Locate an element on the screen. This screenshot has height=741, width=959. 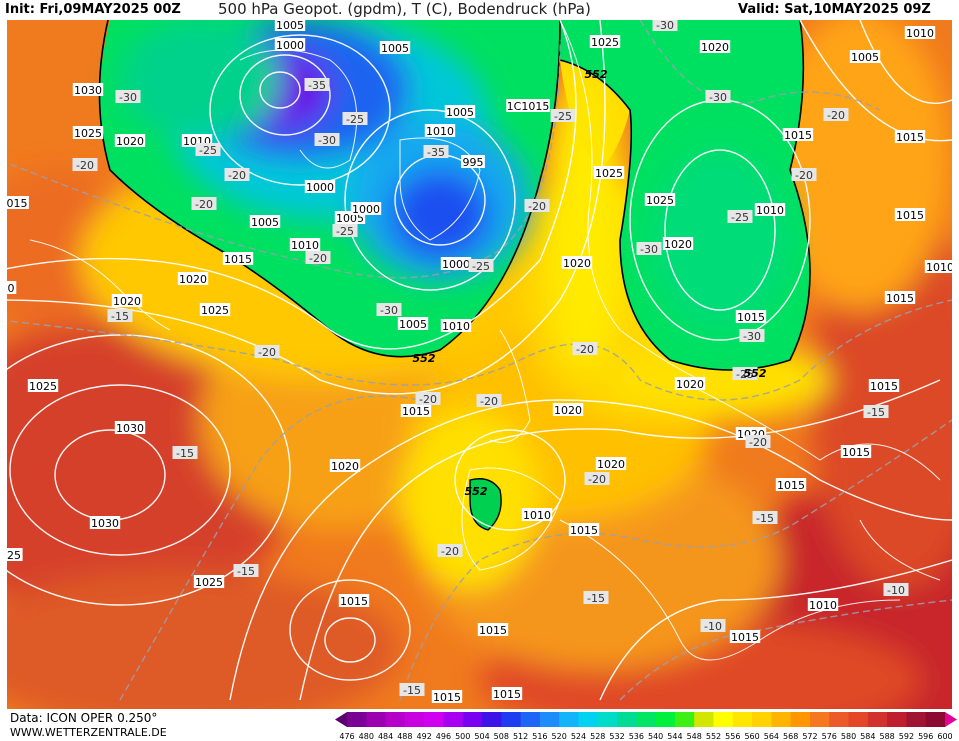
legend-tick-label: 580 is located at coordinates (848, 736).